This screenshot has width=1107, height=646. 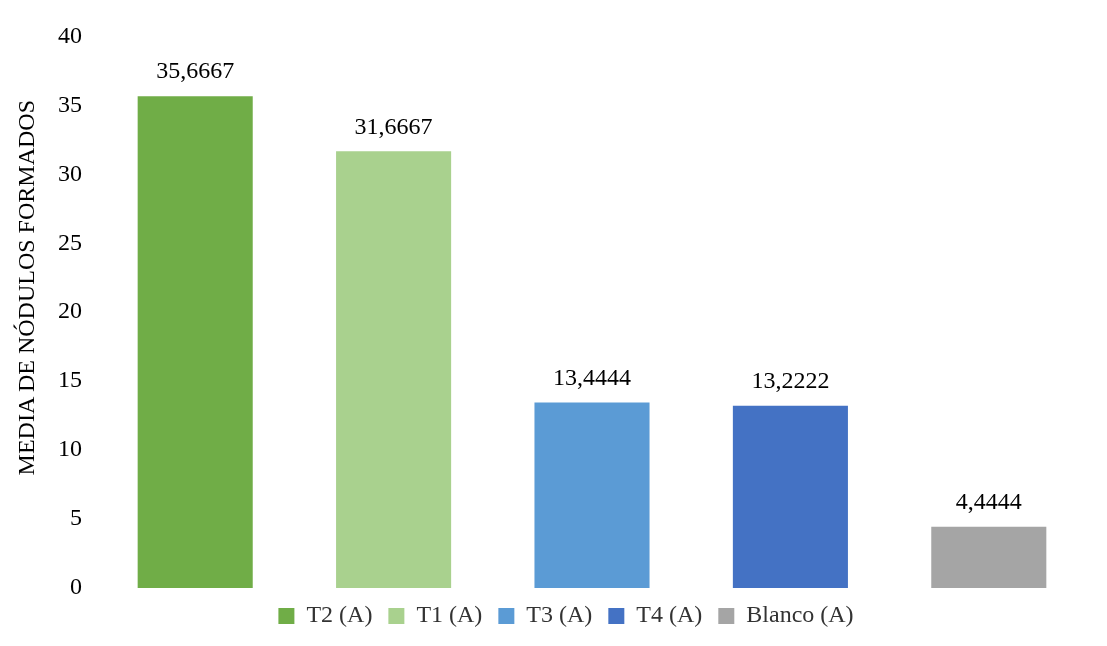 I want to click on data-label: 35,6667, so click(x=195, y=70).